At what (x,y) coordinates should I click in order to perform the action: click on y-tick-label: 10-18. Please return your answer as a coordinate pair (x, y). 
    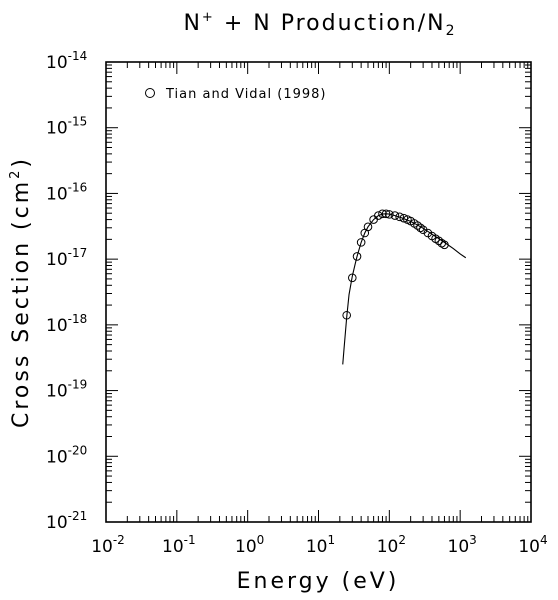
    Looking at the image, I should click on (66, 324).